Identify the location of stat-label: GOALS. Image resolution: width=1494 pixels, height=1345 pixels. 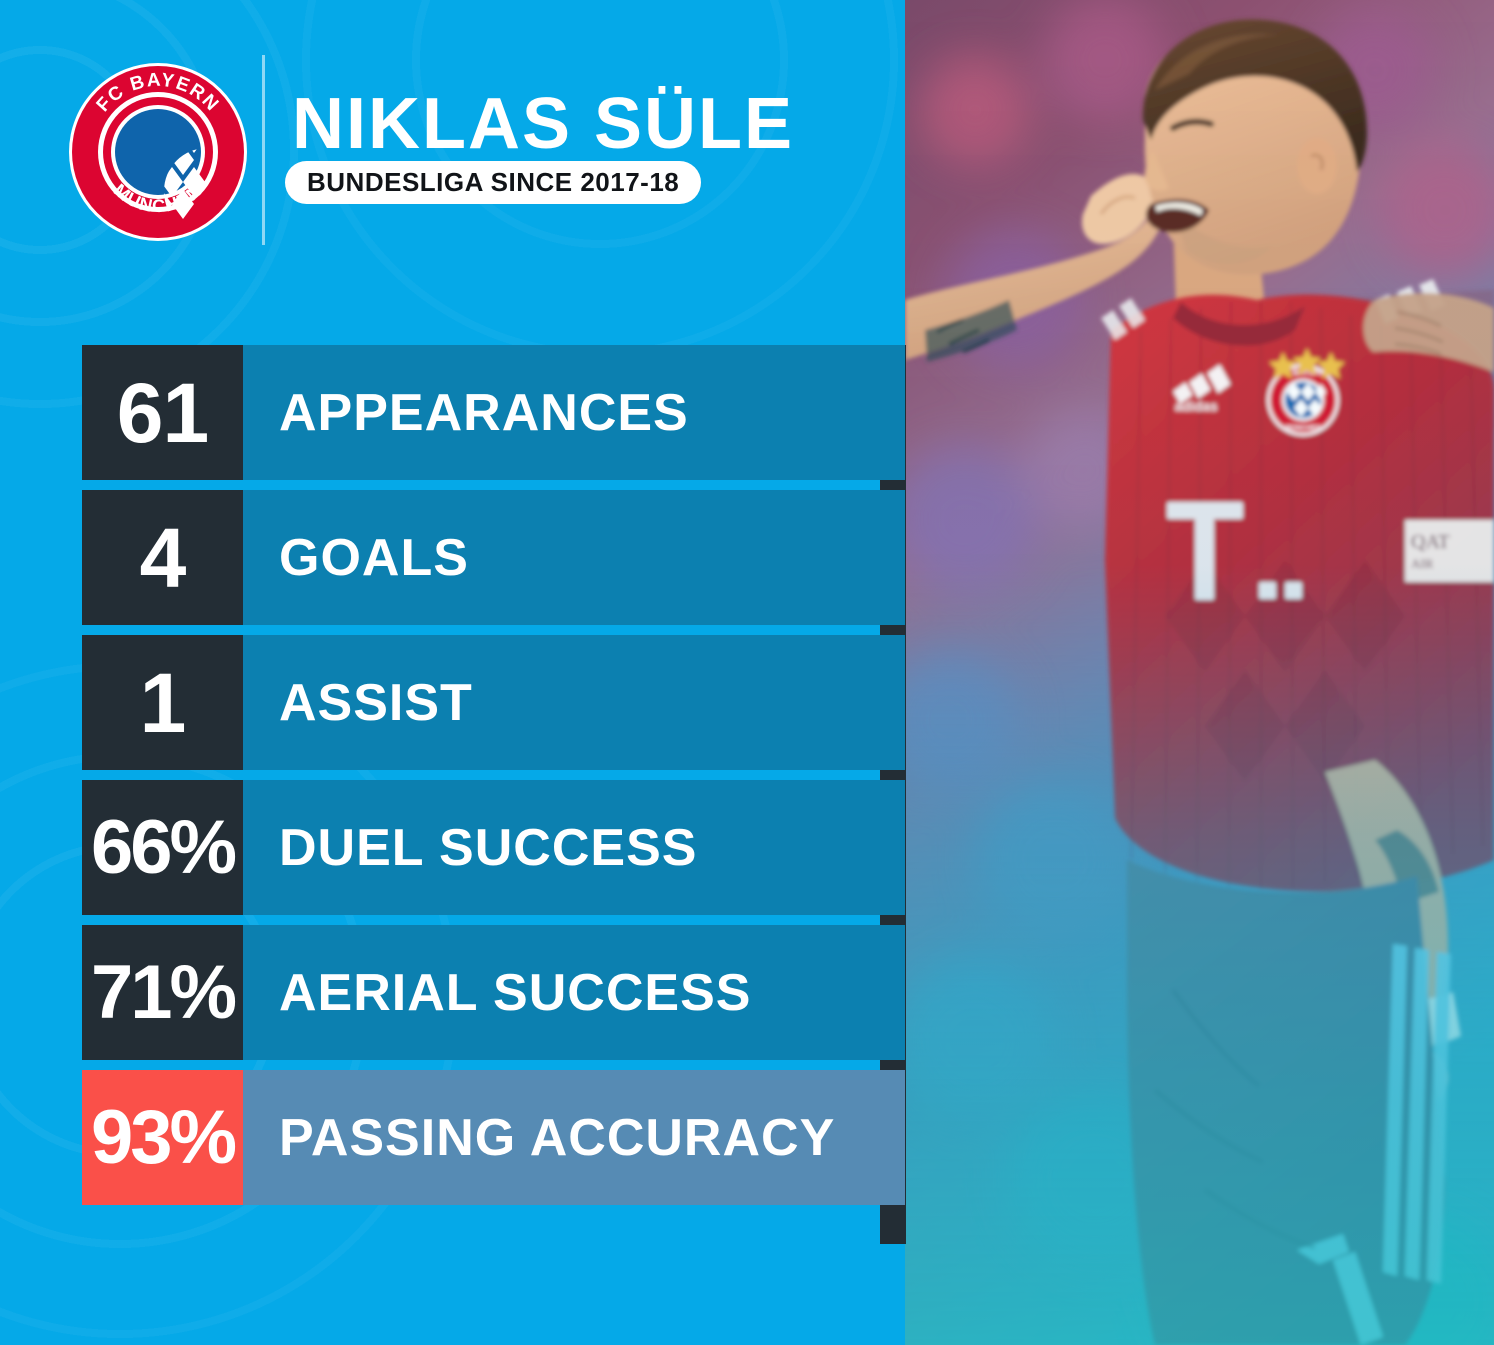
(374, 557).